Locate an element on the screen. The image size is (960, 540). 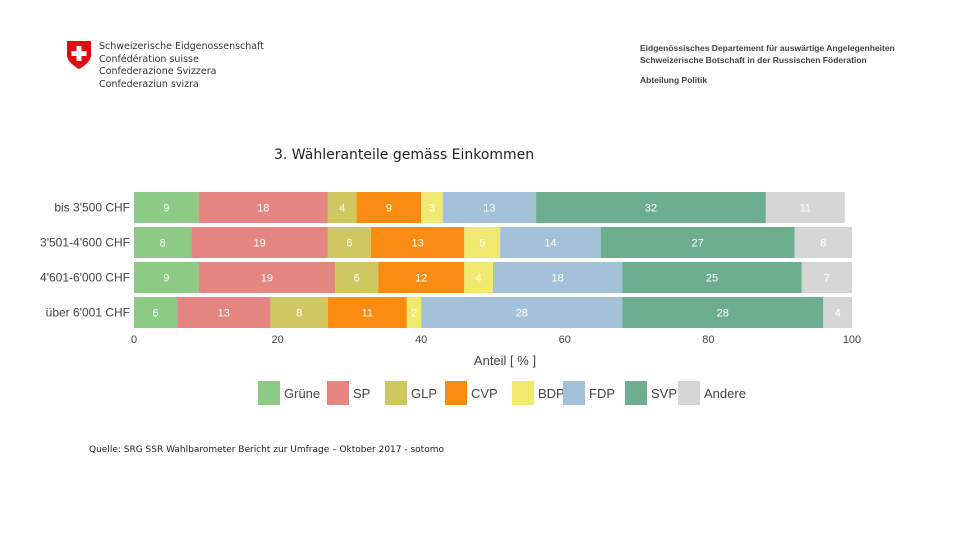
legend-label: SVP is located at coordinates (664, 393).